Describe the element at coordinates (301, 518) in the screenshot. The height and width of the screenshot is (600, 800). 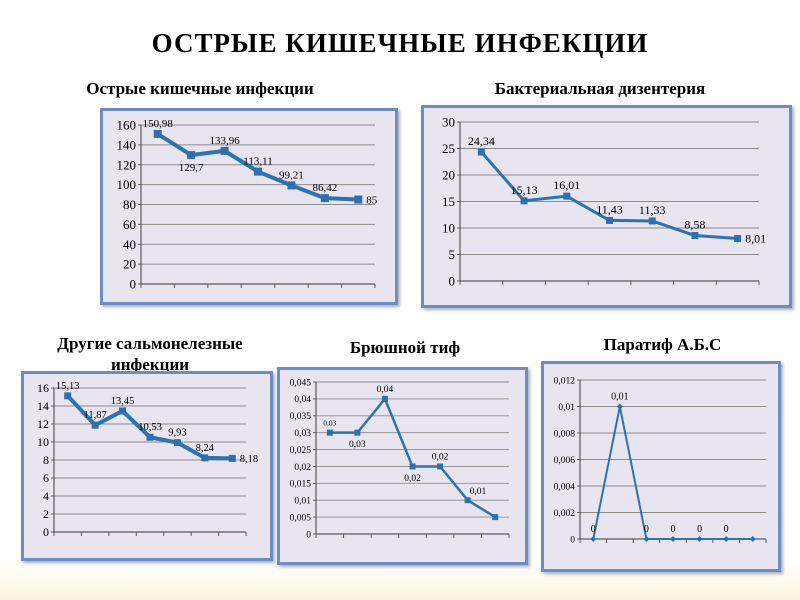
I see `svg-text: 0,005` at that location.